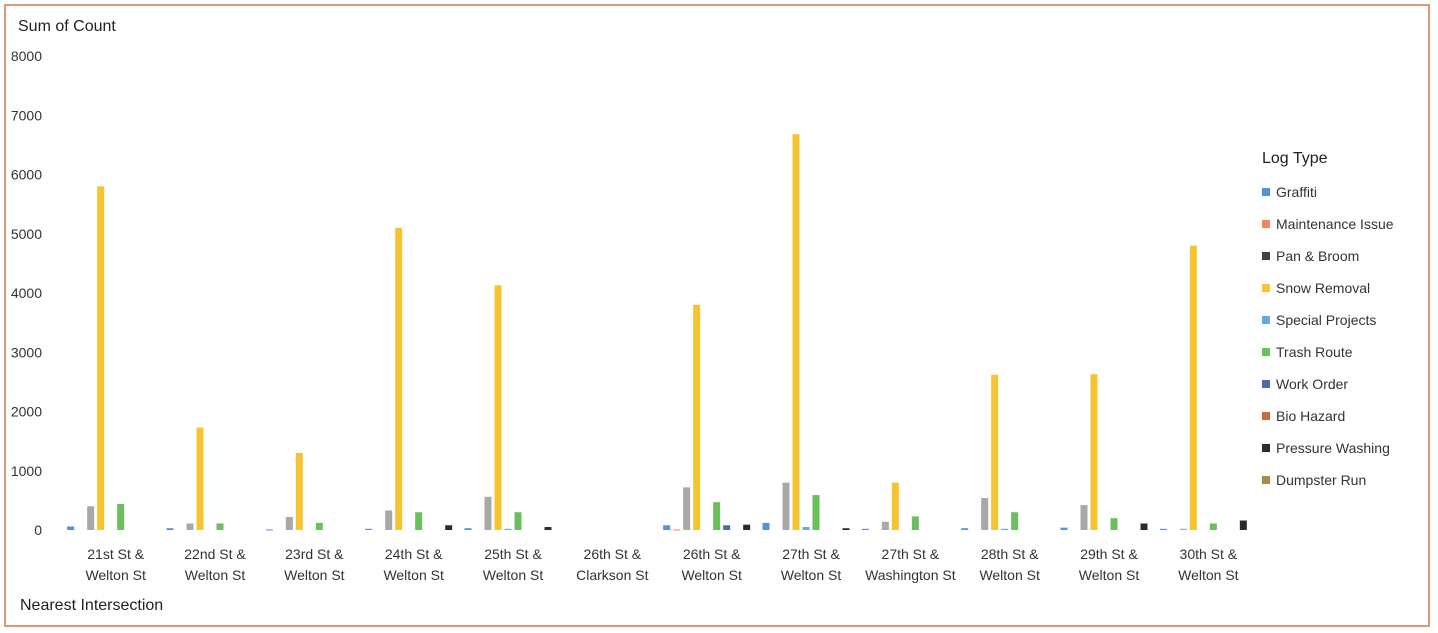  Describe the element at coordinates (26, 234) in the screenshot. I see `y-tick-label: 5000` at that location.